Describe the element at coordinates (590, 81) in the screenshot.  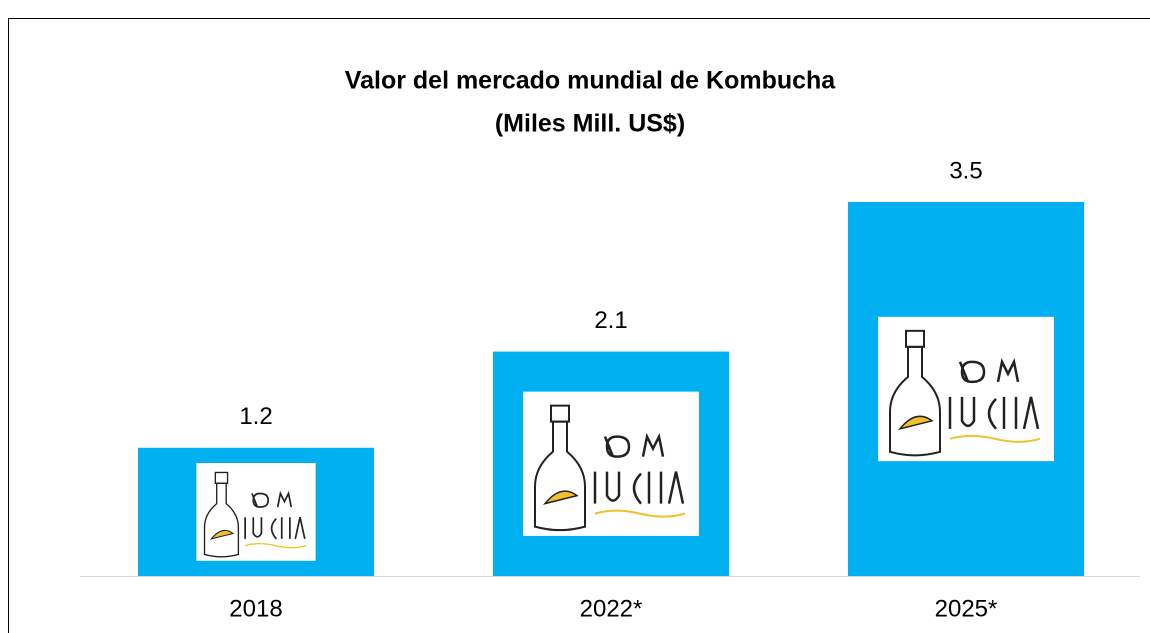
I see `chart-title: Valor del mercado mundial de Kombucha` at that location.